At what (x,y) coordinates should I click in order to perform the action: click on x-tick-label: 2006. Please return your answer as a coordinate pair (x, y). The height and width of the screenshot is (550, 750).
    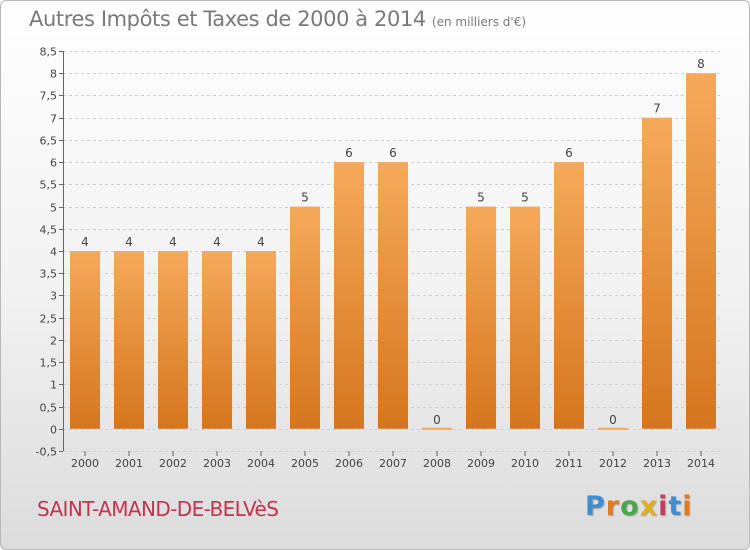
    Looking at the image, I should click on (349, 463).